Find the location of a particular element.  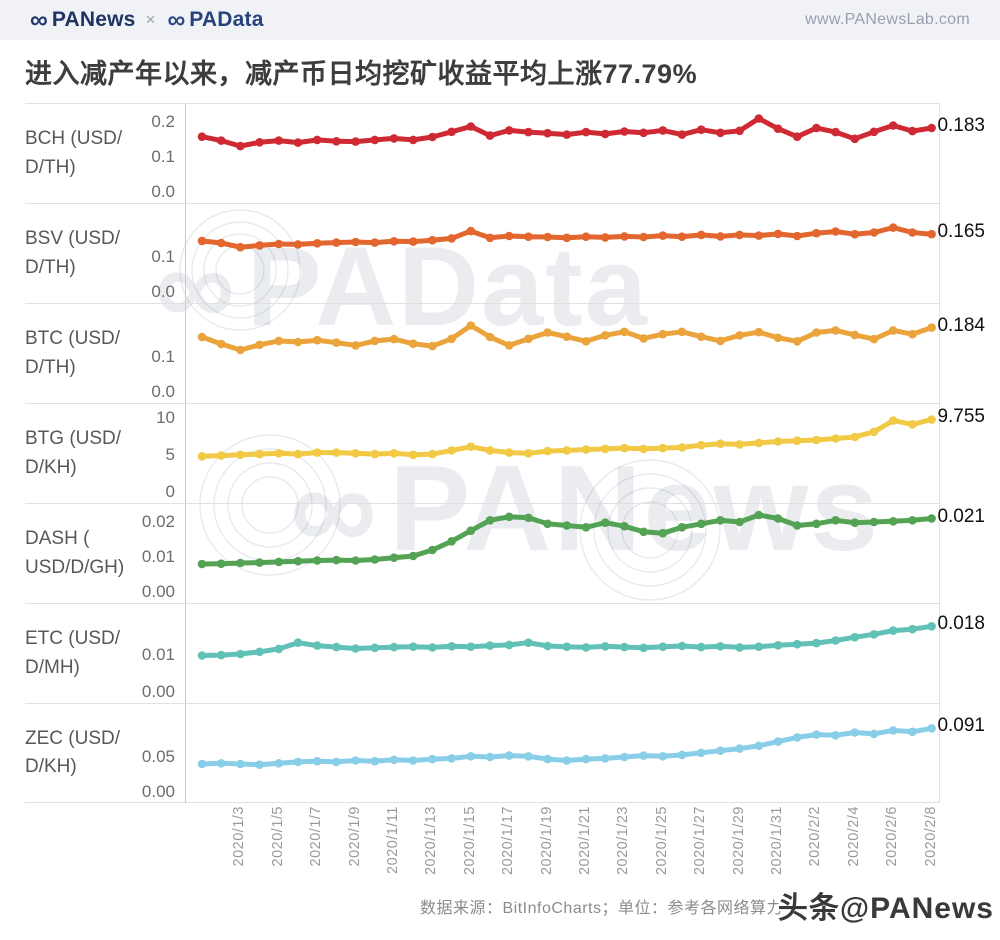

chart-row-btg: BTG (USD/D/KH) 10 5 0 9.755 is located at coordinates (505, 453).